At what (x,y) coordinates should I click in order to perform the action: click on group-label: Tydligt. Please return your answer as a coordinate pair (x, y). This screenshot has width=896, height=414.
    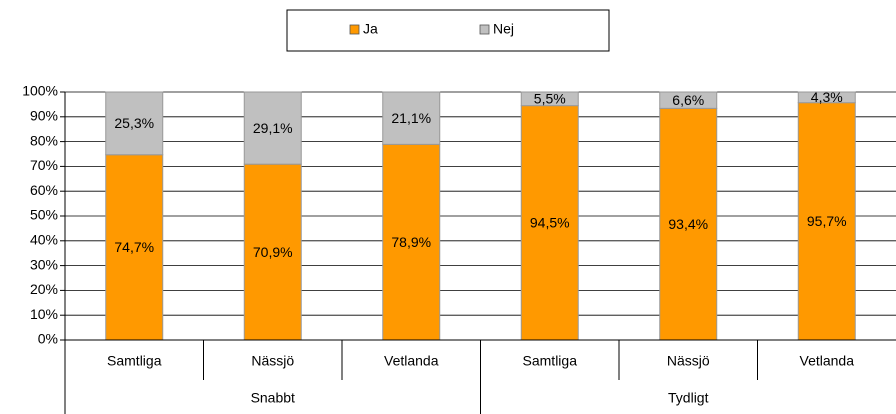
    Looking at the image, I should click on (688, 398).